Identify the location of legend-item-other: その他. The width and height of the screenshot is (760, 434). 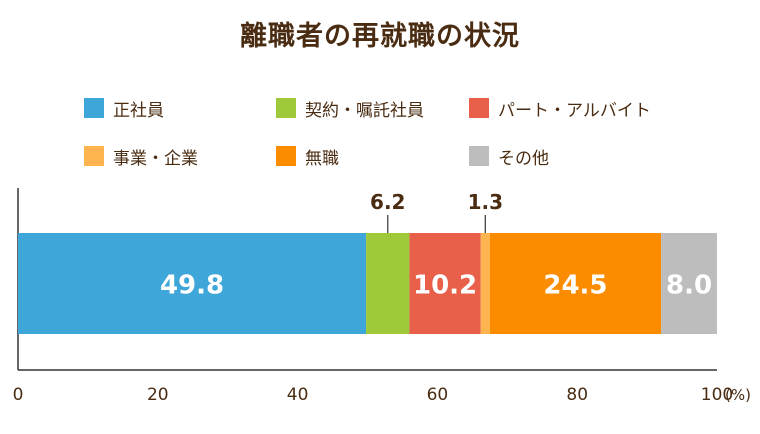
(509, 157).